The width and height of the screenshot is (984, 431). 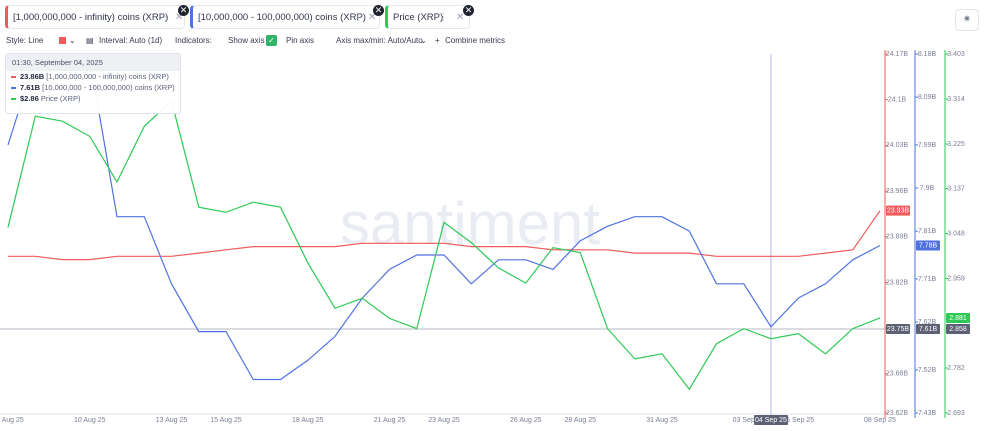 I want to click on calendar-icon: ▤, so click(x=90, y=40).